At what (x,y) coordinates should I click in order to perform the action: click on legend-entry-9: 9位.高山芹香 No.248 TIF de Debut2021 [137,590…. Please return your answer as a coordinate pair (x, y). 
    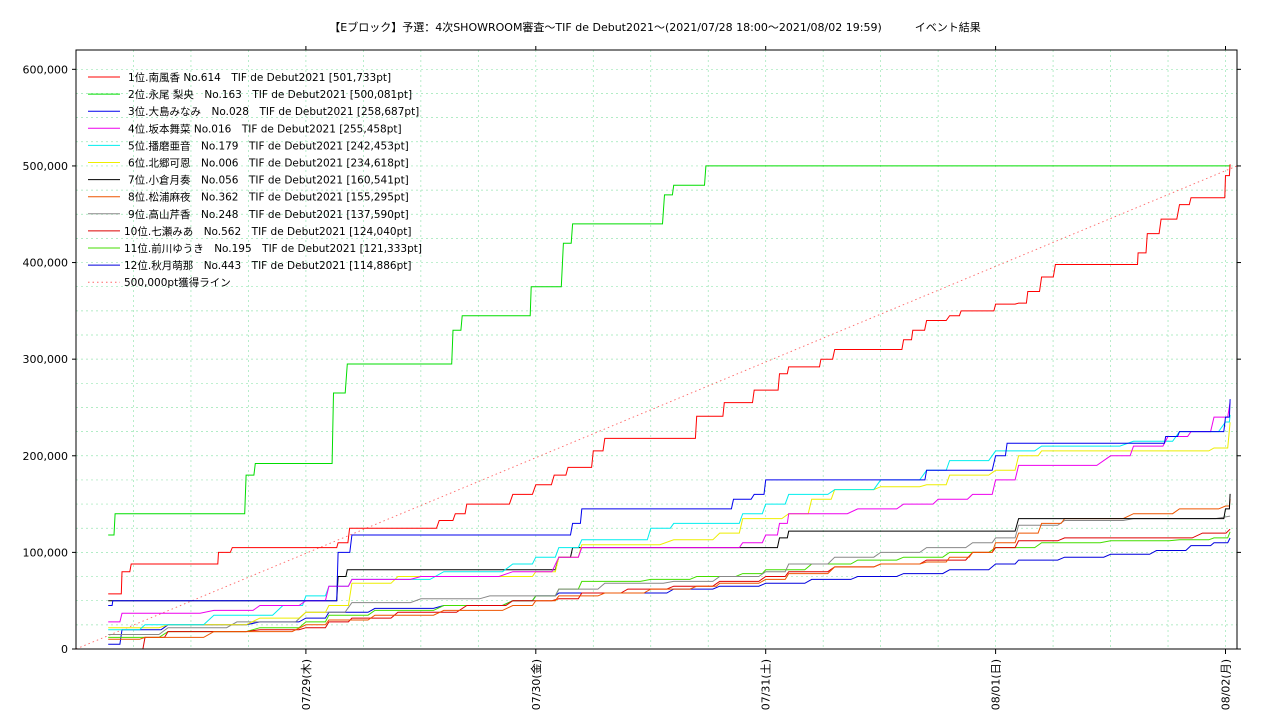
    Looking at the image, I should click on (268, 214).